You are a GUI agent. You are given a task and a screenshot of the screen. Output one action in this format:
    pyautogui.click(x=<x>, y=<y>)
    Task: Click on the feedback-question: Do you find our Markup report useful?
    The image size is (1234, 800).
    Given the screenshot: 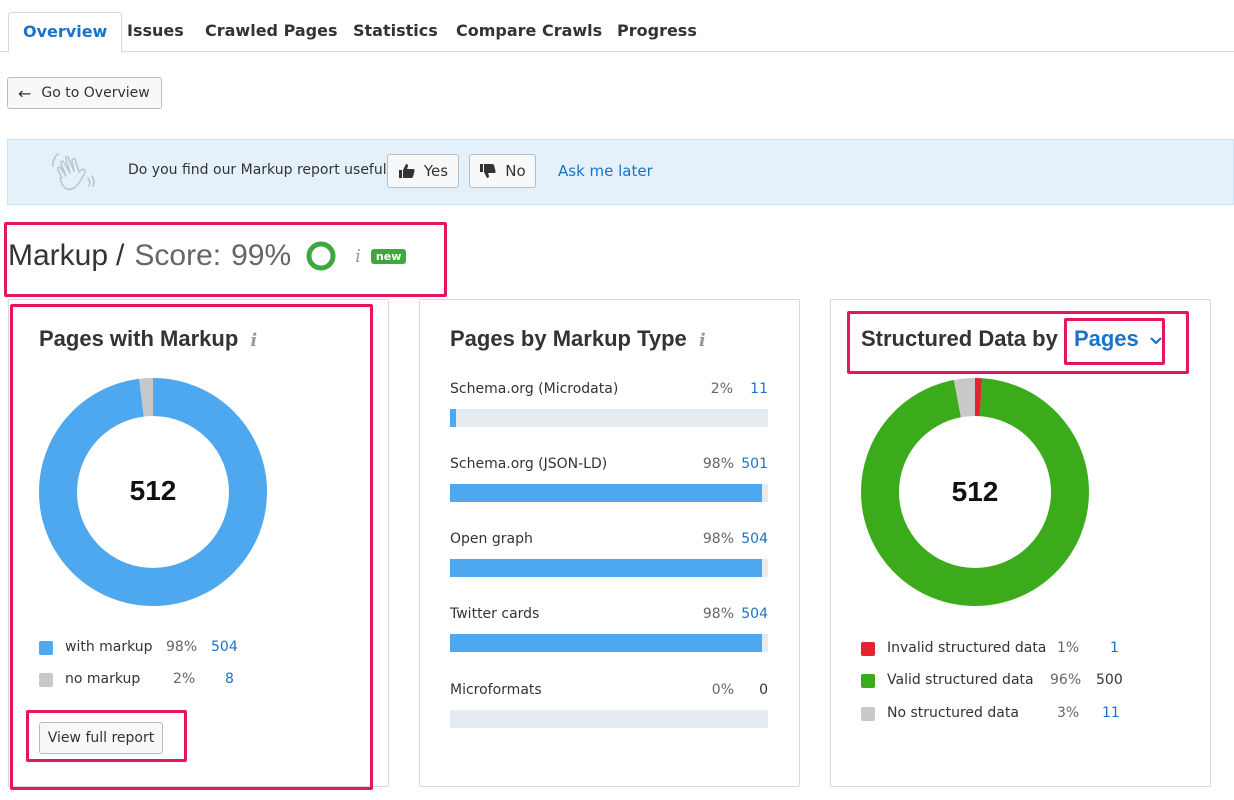 What is the action you would take?
    pyautogui.click(x=261, y=170)
    